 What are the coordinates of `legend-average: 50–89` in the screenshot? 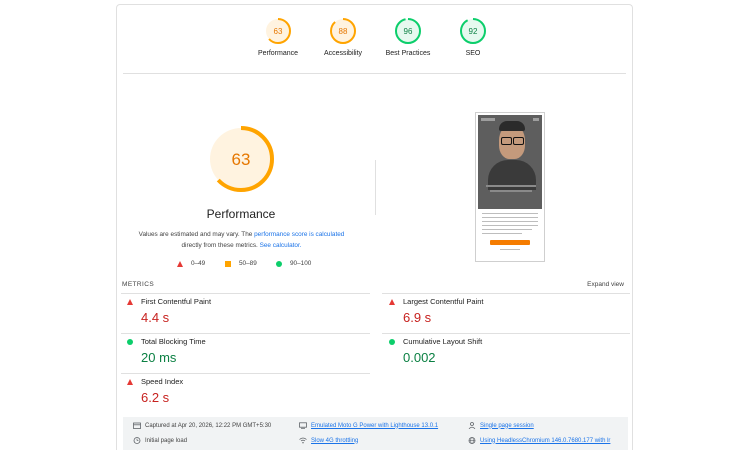 It's located at (241, 263).